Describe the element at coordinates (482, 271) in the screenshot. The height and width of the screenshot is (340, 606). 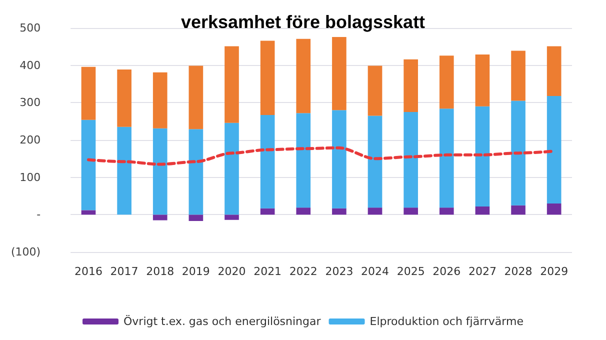
I see `x-tick-label: 2027` at that location.